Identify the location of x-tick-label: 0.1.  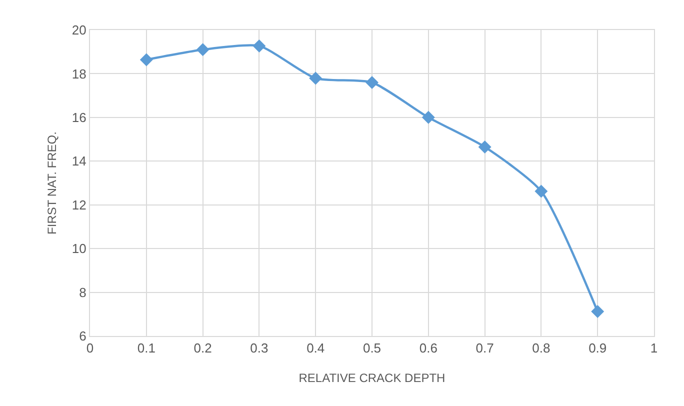
(146, 348).